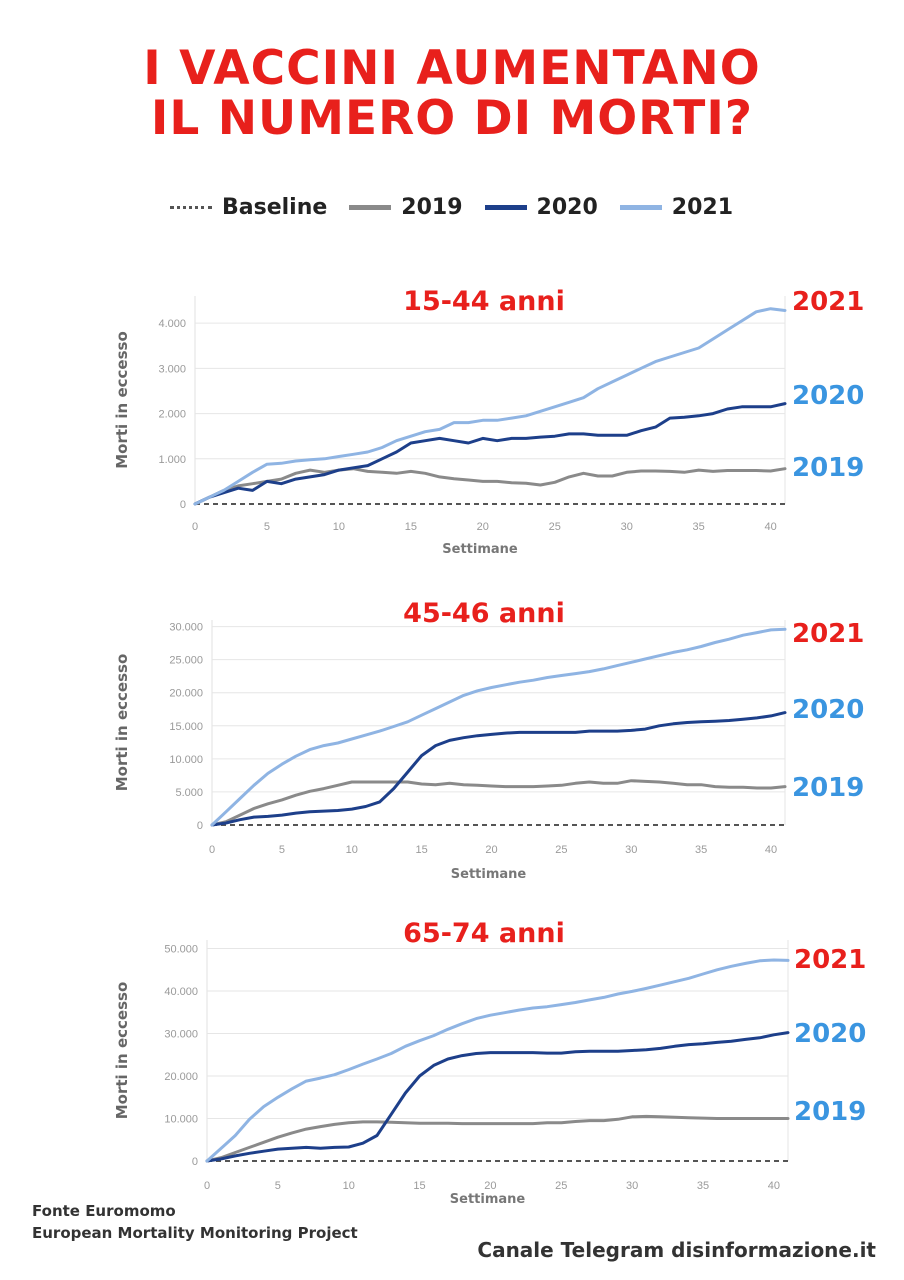 This screenshot has height=1280, width=904. I want to click on source-line-1: Fonte Euromomo, so click(104, 1211).